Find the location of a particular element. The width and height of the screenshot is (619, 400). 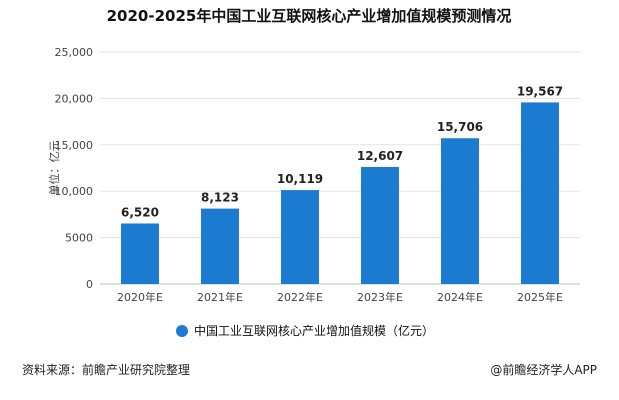

x-tick-label: 2020年E is located at coordinates (140, 297).